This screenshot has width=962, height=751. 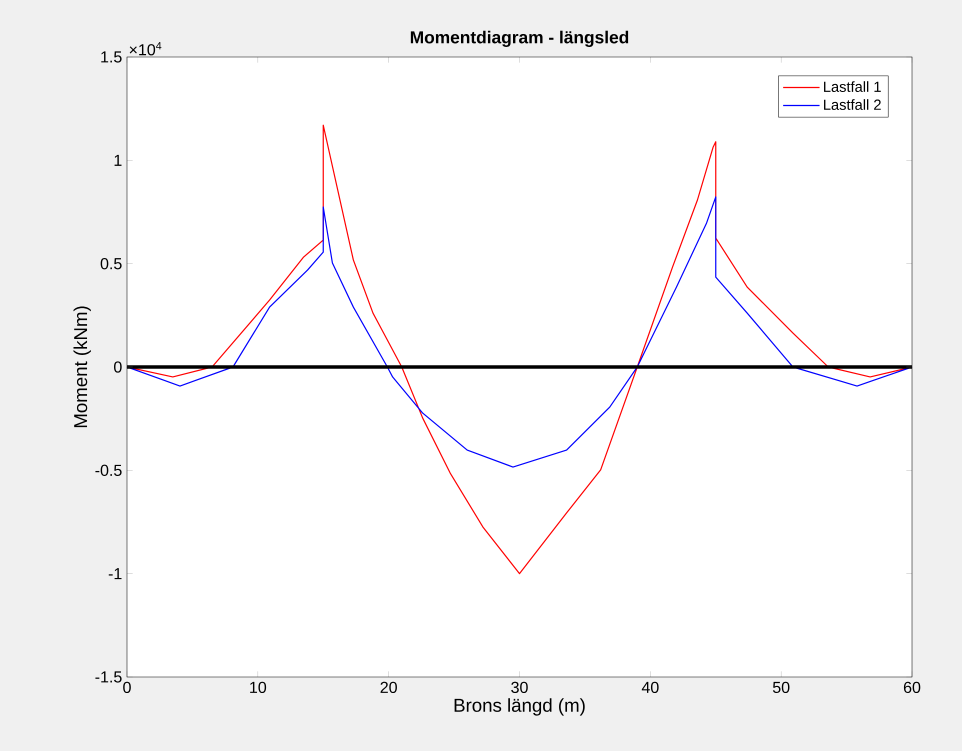 I want to click on y-tick-label: -1.5, so click(x=108, y=677).